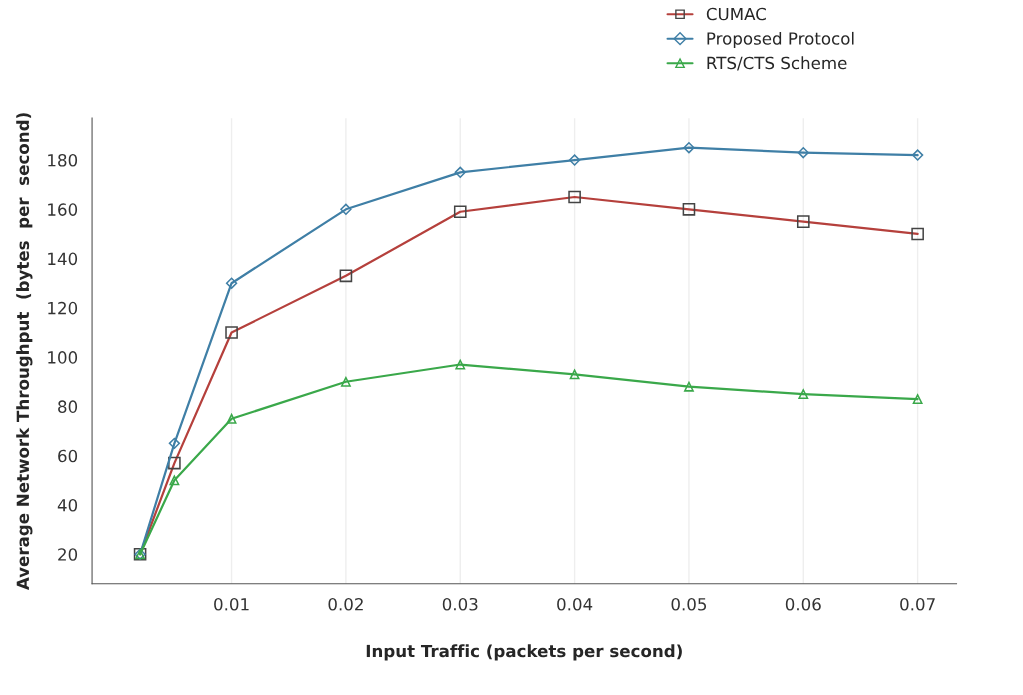 This screenshot has height=695, width=1023. Describe the element at coordinates (689, 604) in the screenshot. I see `x-tick-label: 0.05` at that location.